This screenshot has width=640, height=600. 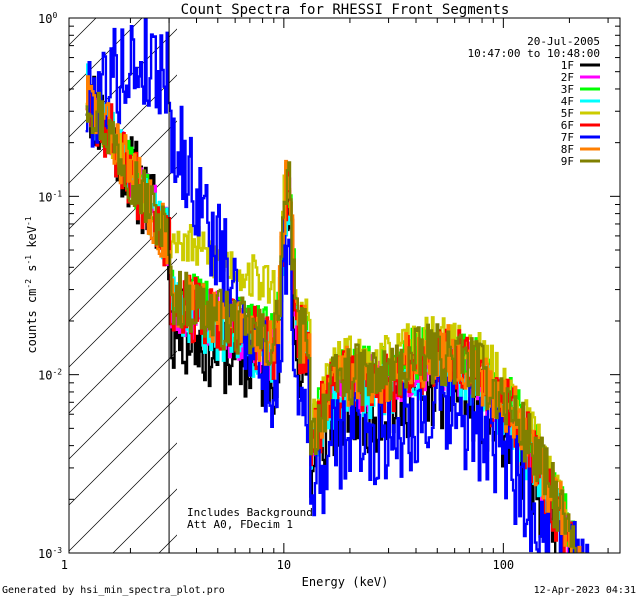 I want to click on legend-label-5F: 5F, so click(x=567, y=113).